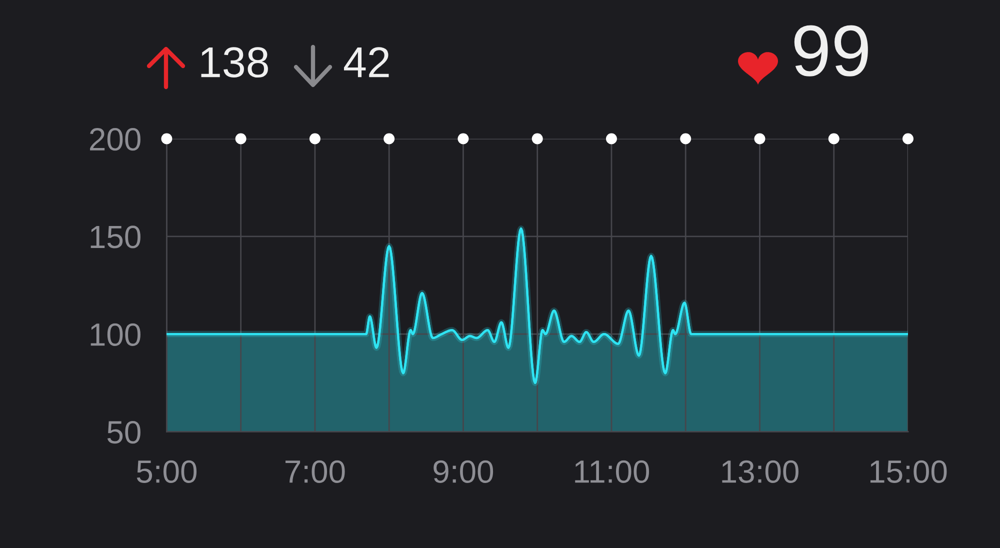  Describe the element at coordinates (123, 432) in the screenshot. I see `y-tick-label: 50` at that location.